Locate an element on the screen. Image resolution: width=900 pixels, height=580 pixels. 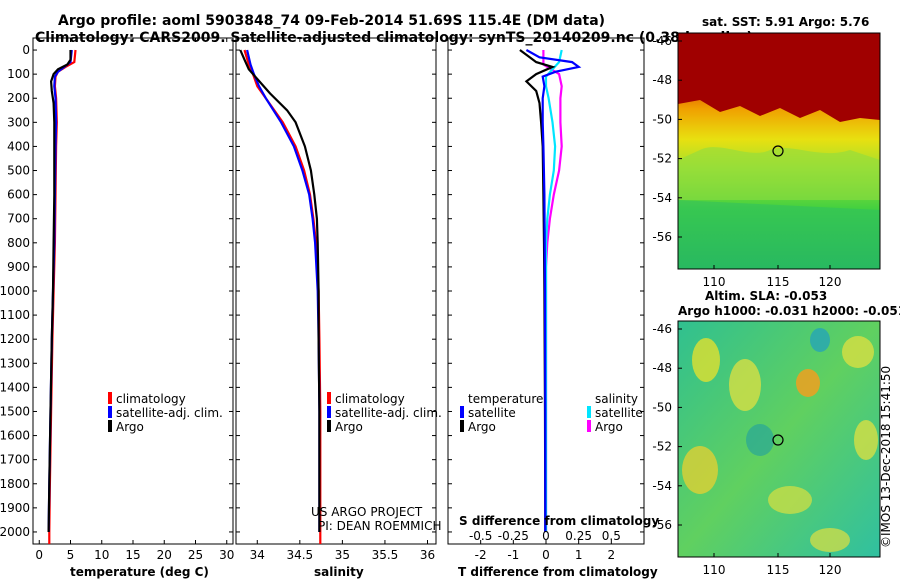
depth-tick-label: 0 is located at coordinates (26, 50).